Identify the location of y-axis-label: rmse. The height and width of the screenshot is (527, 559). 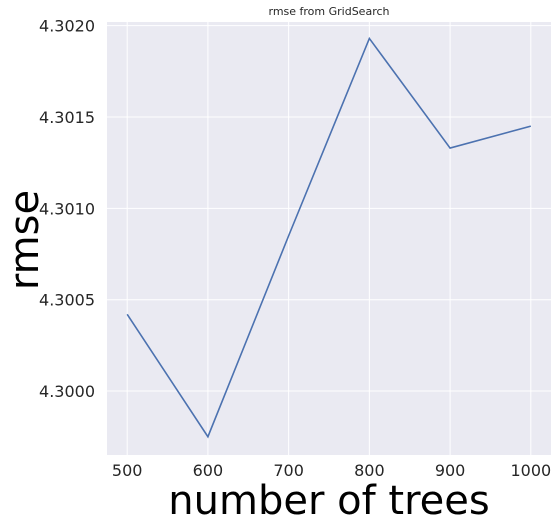
(25, 240).